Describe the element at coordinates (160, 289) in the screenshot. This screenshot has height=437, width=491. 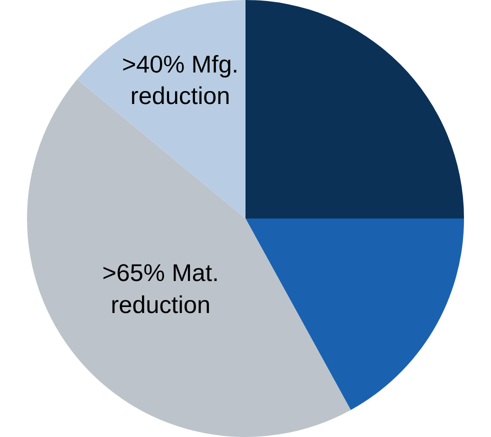
I see `slice-label: >65% Mat. reduction` at that location.